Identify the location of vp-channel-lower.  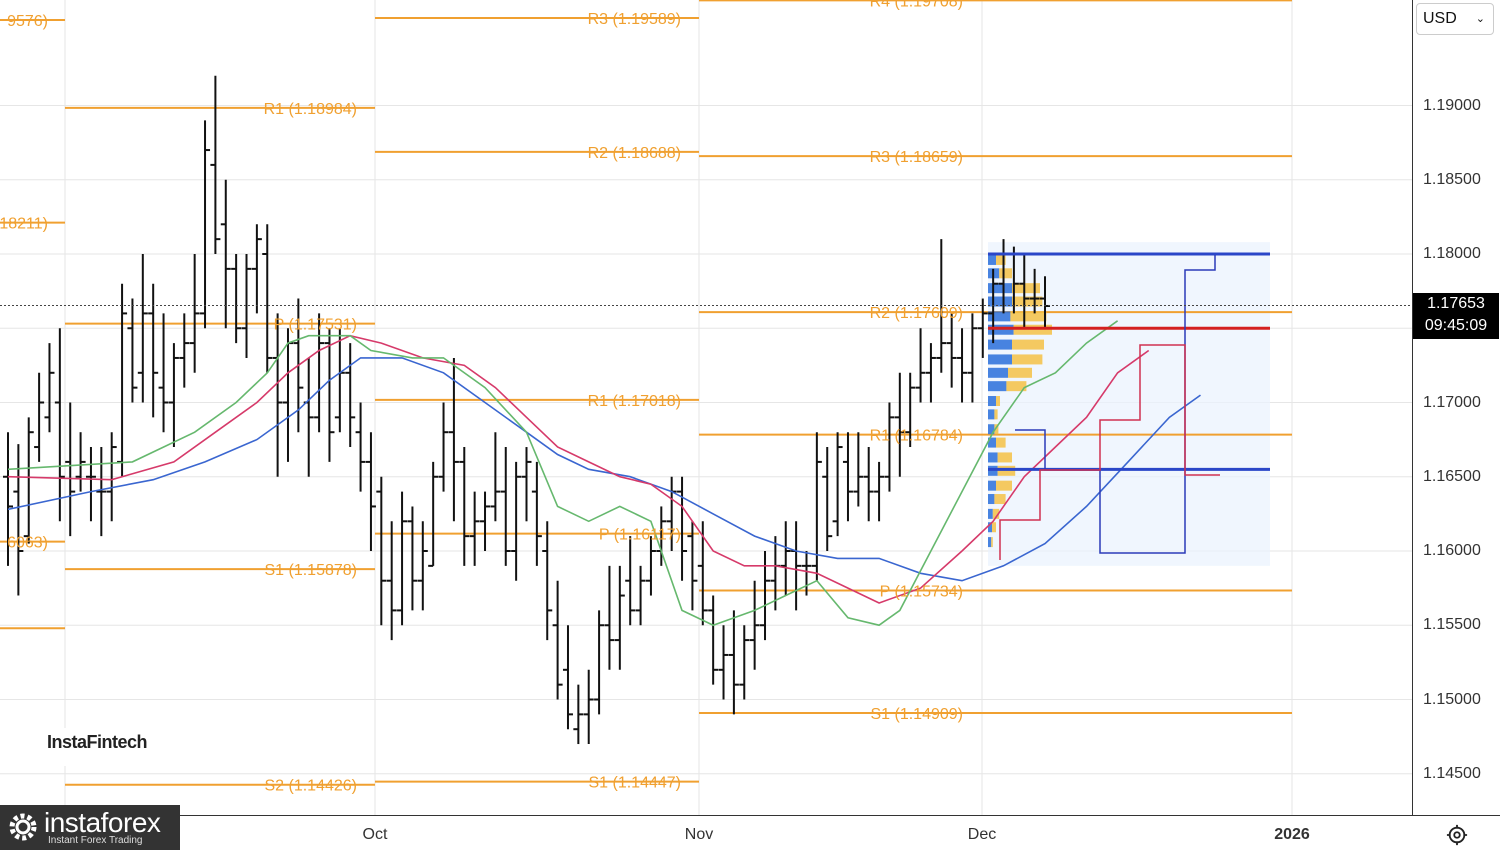
(1109, 452).